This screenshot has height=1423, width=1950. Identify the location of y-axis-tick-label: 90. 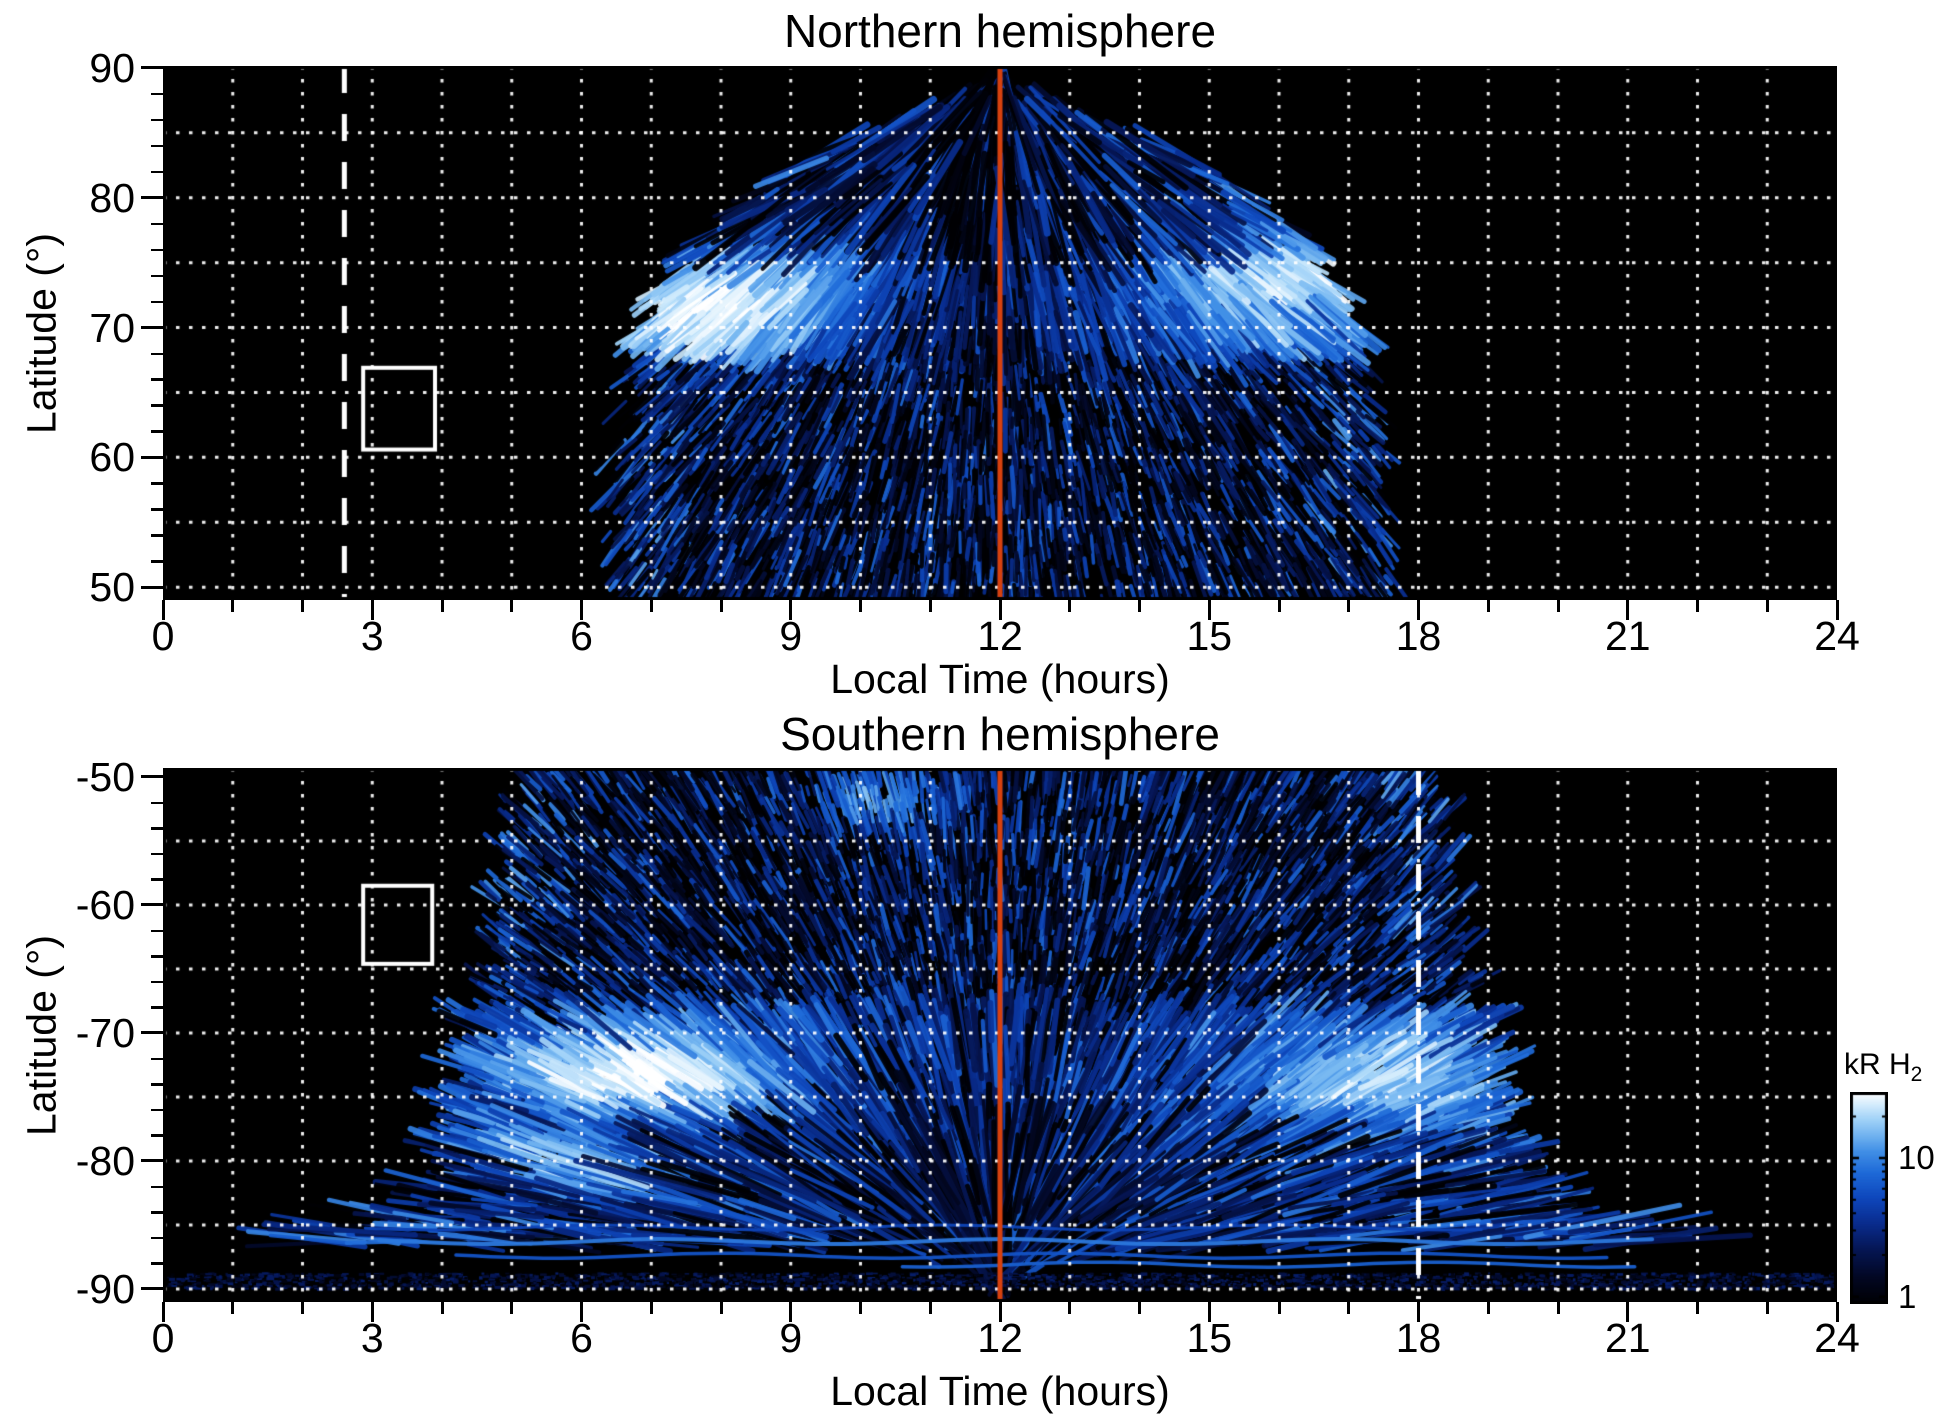
(112, 67).